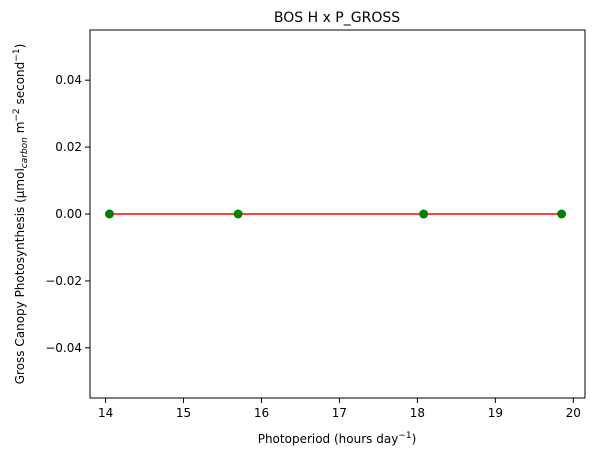  Describe the element at coordinates (337, 18) in the screenshot. I see `chart-title: BOS H x P_GROSS` at that location.